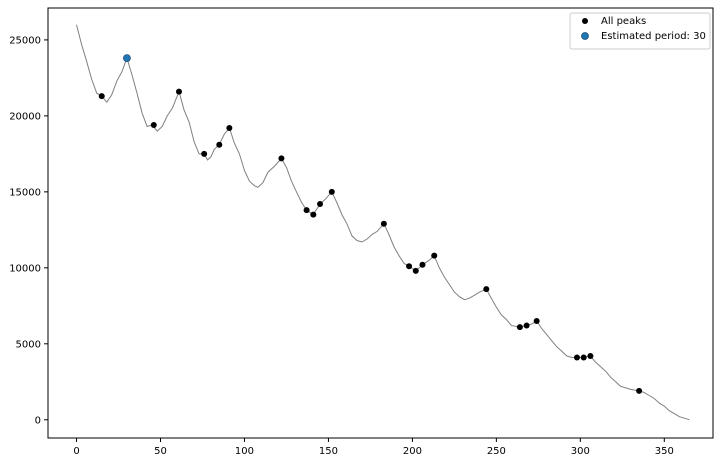 The width and height of the screenshot is (722, 466). I want to click on y-tick-label: 20000, so click(25, 116).